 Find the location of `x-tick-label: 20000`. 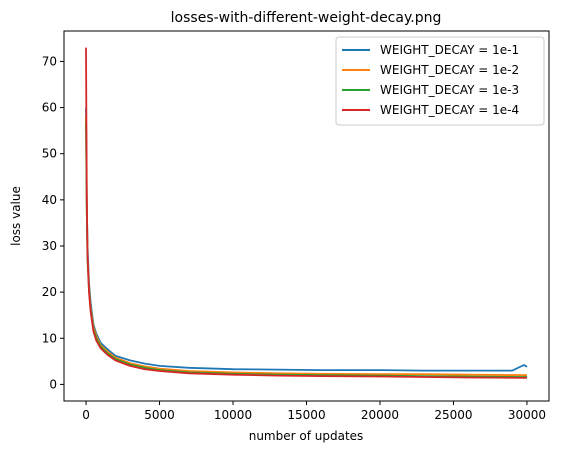

x-tick-label: 20000 is located at coordinates (380, 415).